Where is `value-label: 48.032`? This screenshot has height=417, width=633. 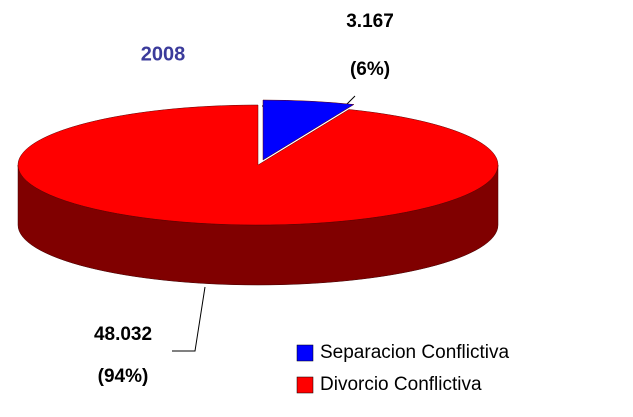 value-label: 48.032 is located at coordinates (123, 334).